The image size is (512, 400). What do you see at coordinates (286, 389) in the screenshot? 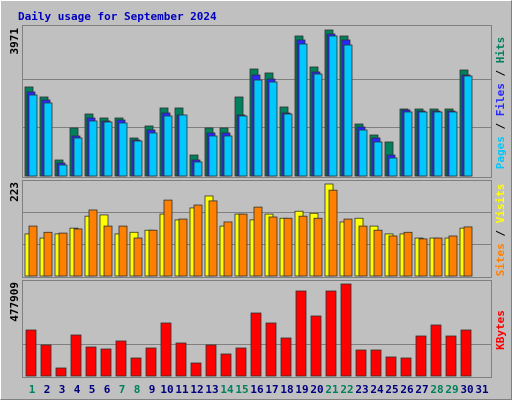
I see `x-tick-label: 18` at bounding box center [286, 389].